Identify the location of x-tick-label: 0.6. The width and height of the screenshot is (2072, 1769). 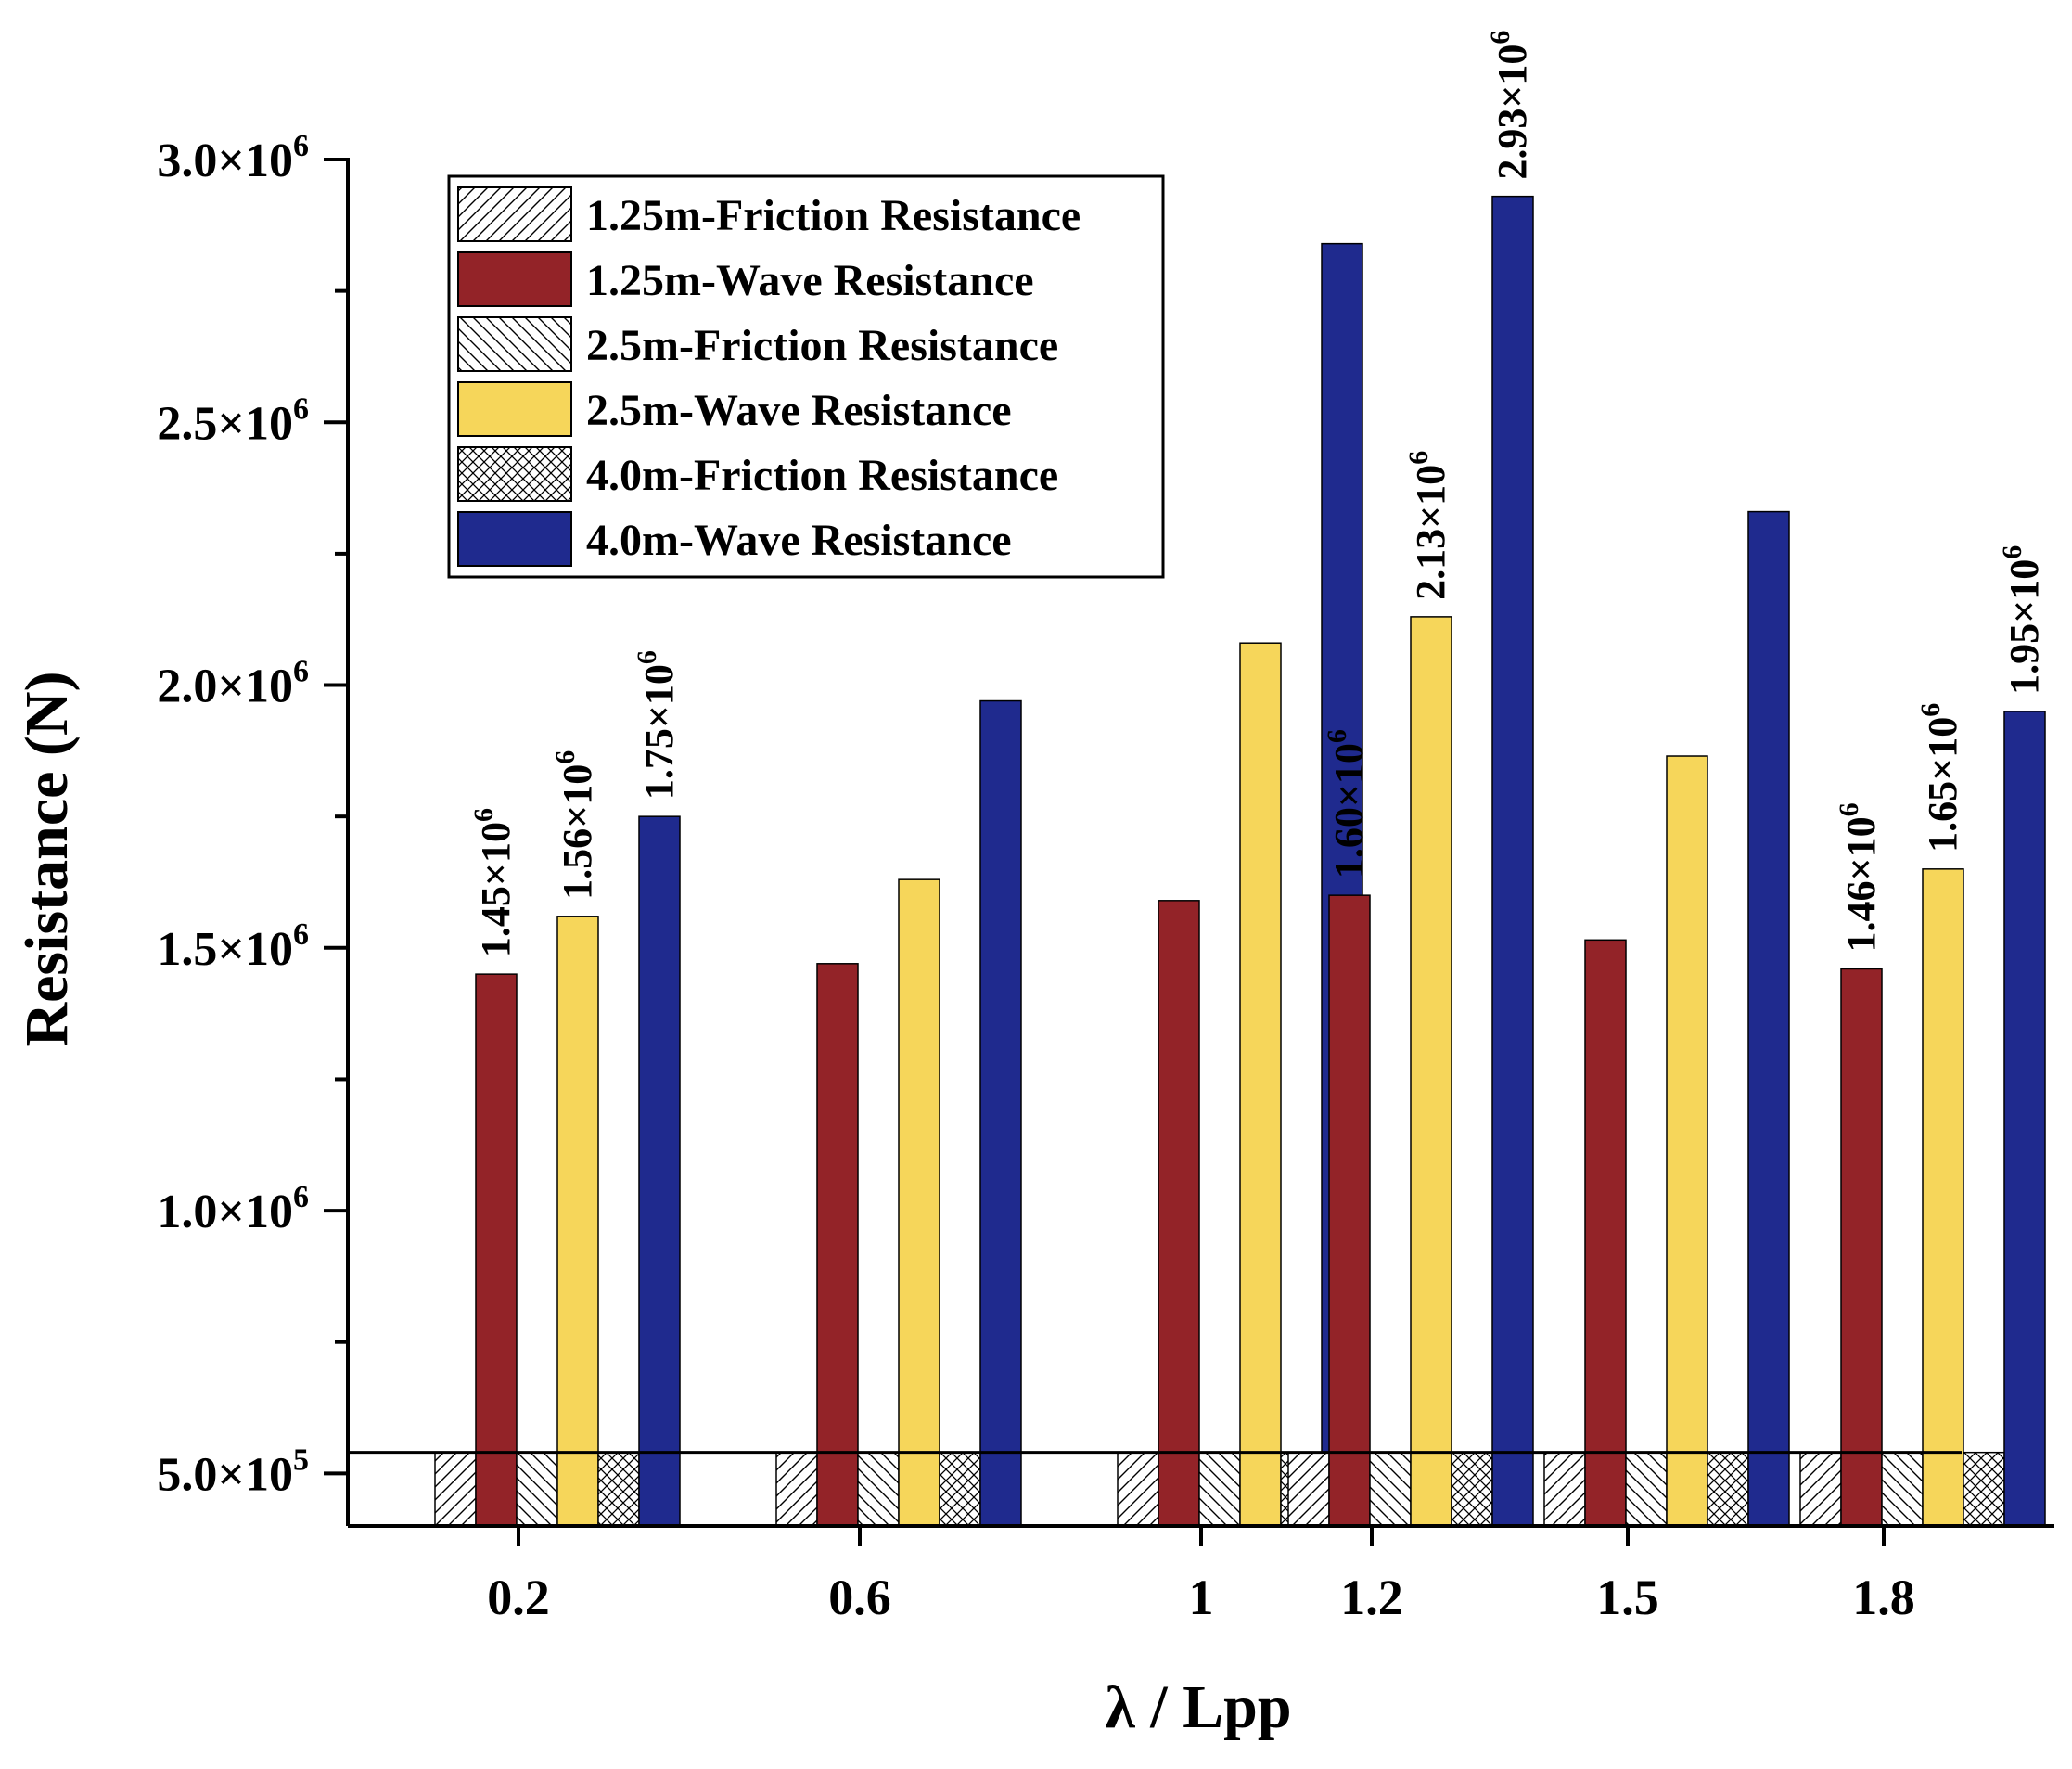
(859, 1597).